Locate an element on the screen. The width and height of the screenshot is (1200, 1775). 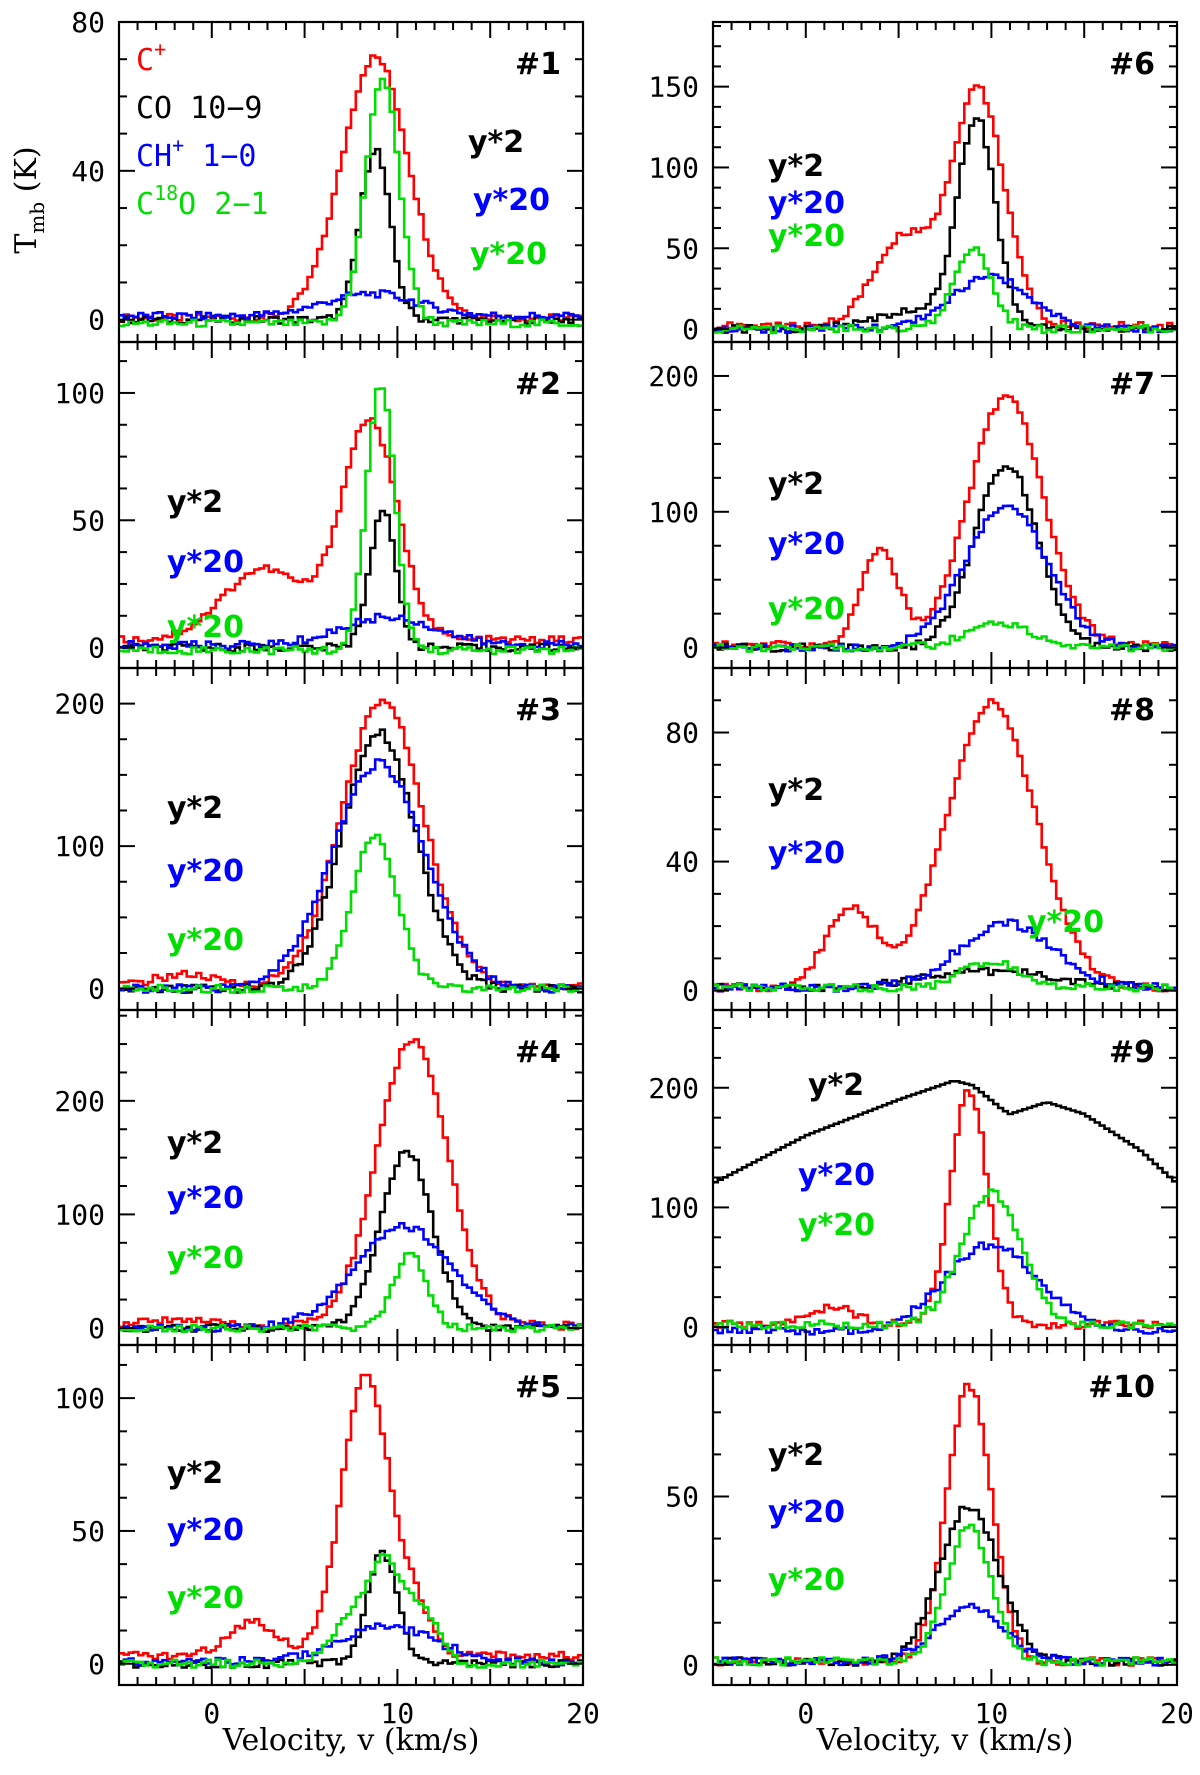
panel-5: 0 50 100 0 10 20 #5 y*2 y*20 y*20 is located at coordinates (327, 1536).